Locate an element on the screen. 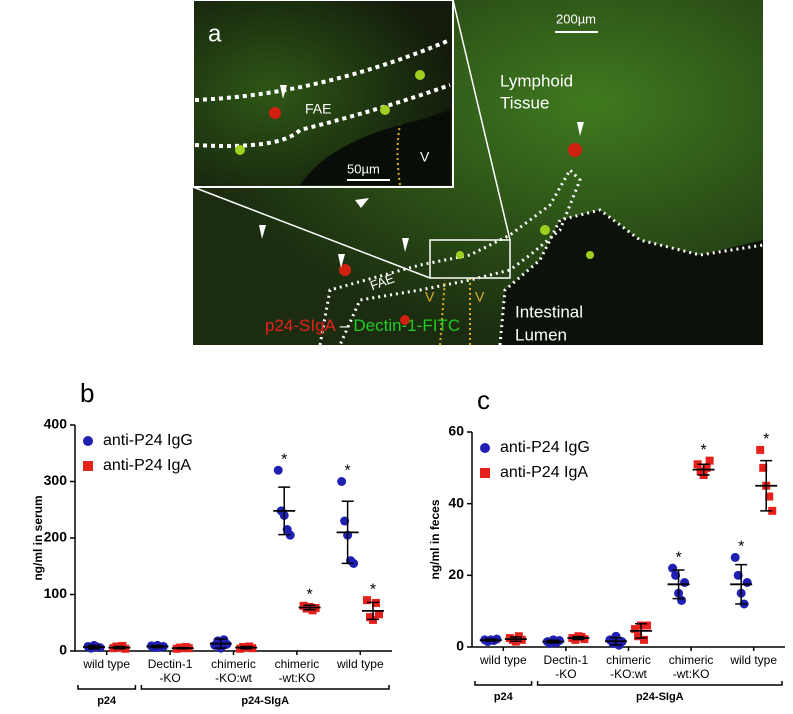  x-tick-label: chimeric is located at coordinates (691, 660).